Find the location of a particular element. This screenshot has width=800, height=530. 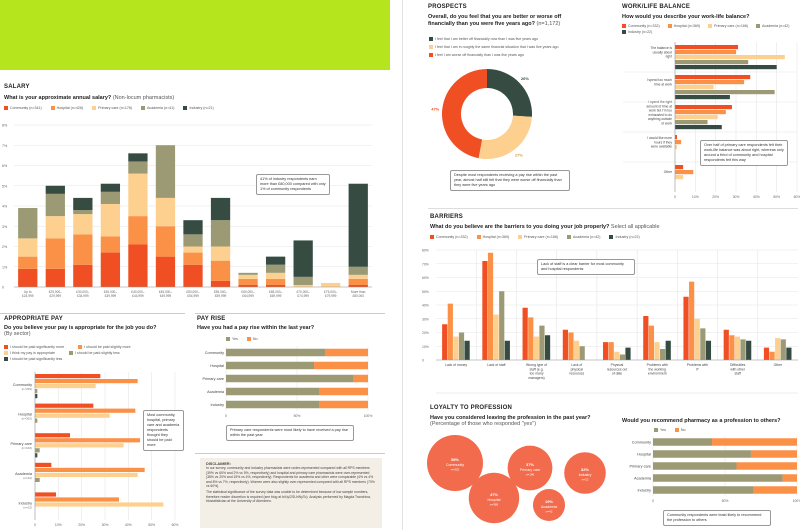

bubble-value: 47% is located at coordinates (494, 494).